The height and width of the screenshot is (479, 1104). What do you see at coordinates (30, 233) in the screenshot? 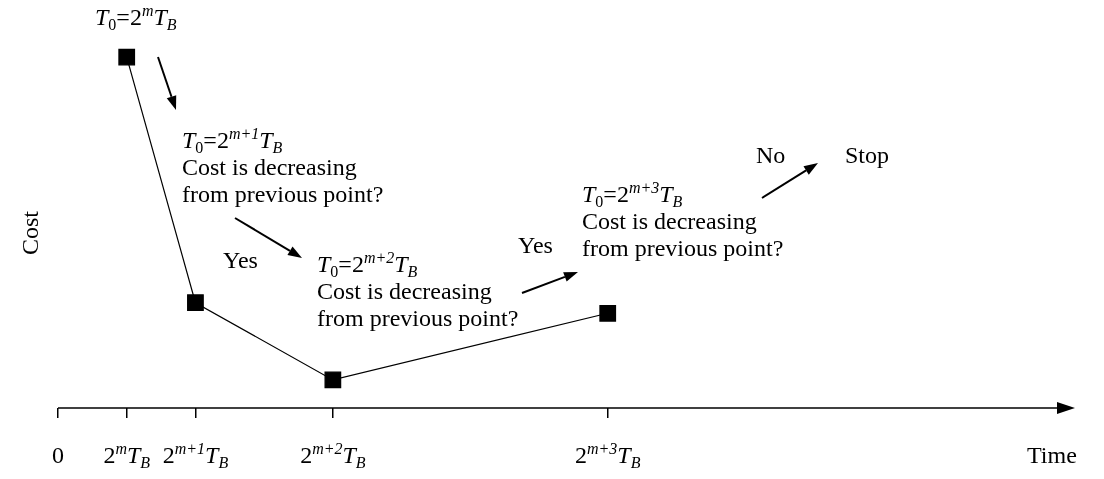
I see `y-axis-title: Cost` at bounding box center [30, 233].